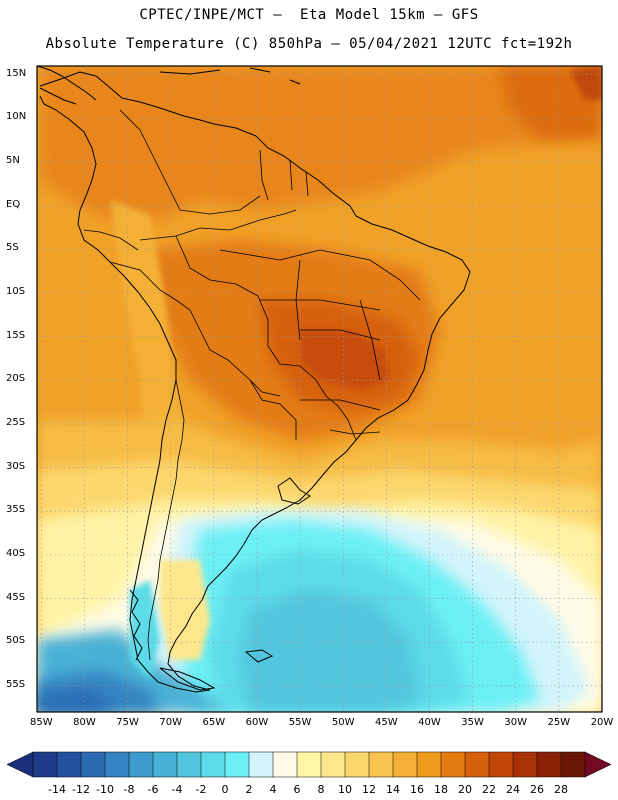 This screenshot has width=618, height=800. What do you see at coordinates (214, 722) in the screenshot?
I see `lon-label: 65W` at bounding box center [214, 722].